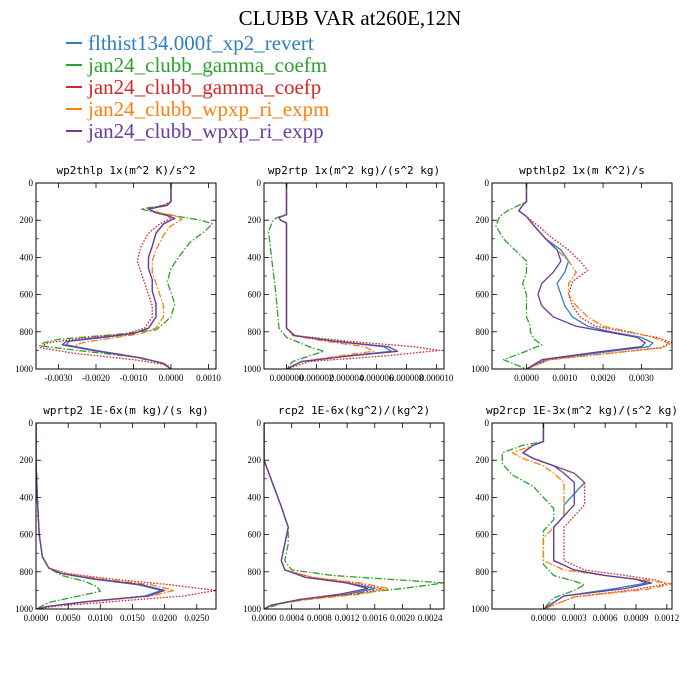 The image size is (700, 700). Describe the element at coordinates (291, 618) in the screenshot. I see `x-tick-label: 0.0004` at that location.